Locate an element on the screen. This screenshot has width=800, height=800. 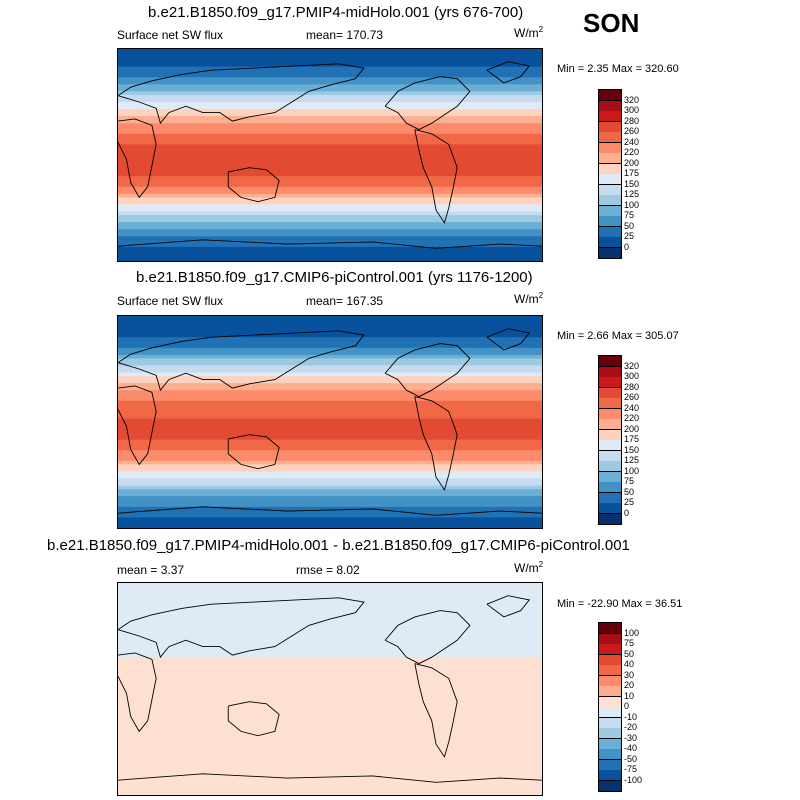
colorbar-tick-label: 280 is located at coordinates (632, 120).